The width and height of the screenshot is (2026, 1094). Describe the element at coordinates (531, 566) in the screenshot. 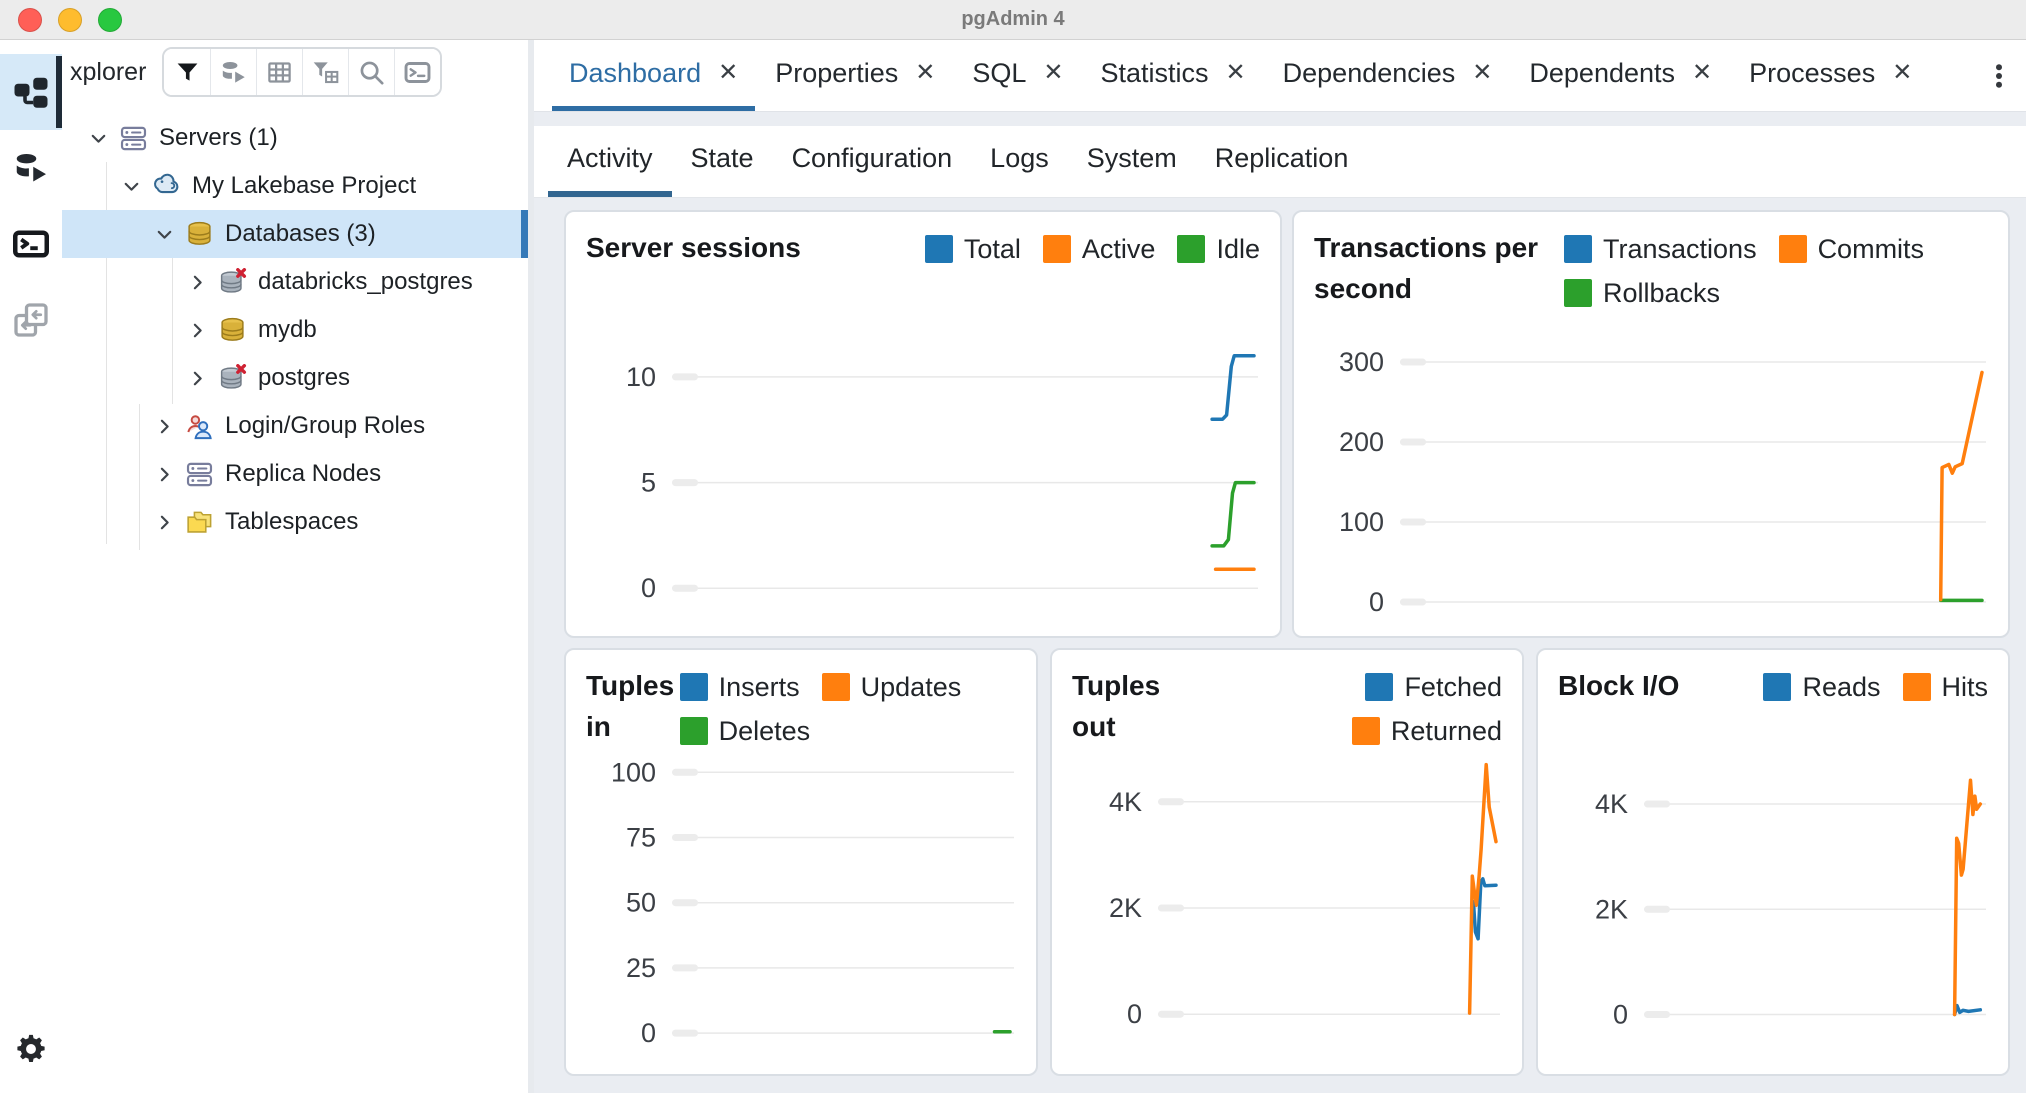

I see `panel-splitter` at that location.